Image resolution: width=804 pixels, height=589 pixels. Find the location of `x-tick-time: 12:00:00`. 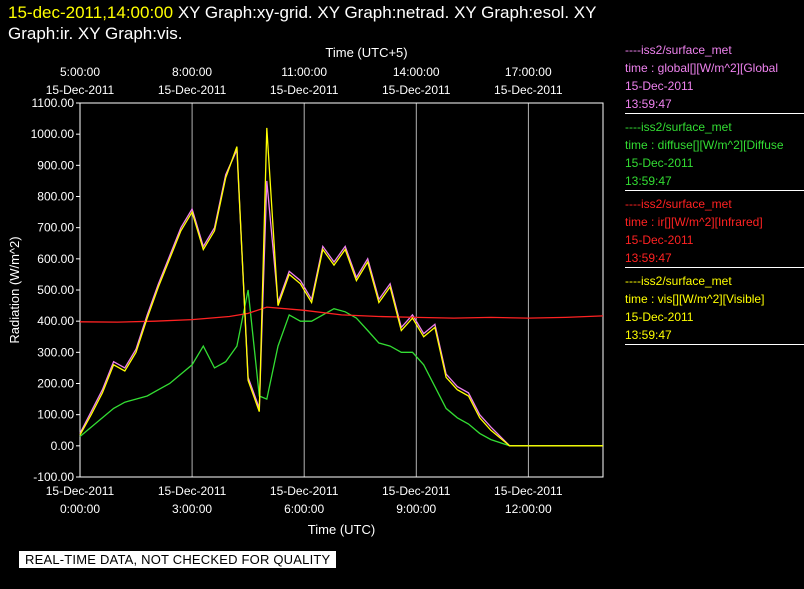

x-tick-time: 12:00:00 is located at coordinates (528, 509).